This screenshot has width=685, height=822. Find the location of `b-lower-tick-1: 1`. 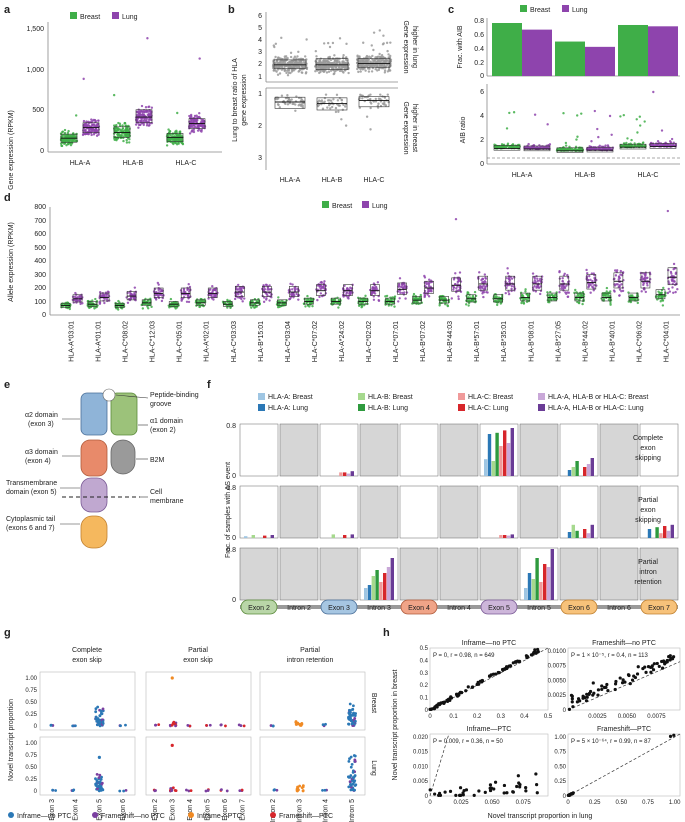

b-lower-tick-1: 1 is located at coordinates (260, 94).